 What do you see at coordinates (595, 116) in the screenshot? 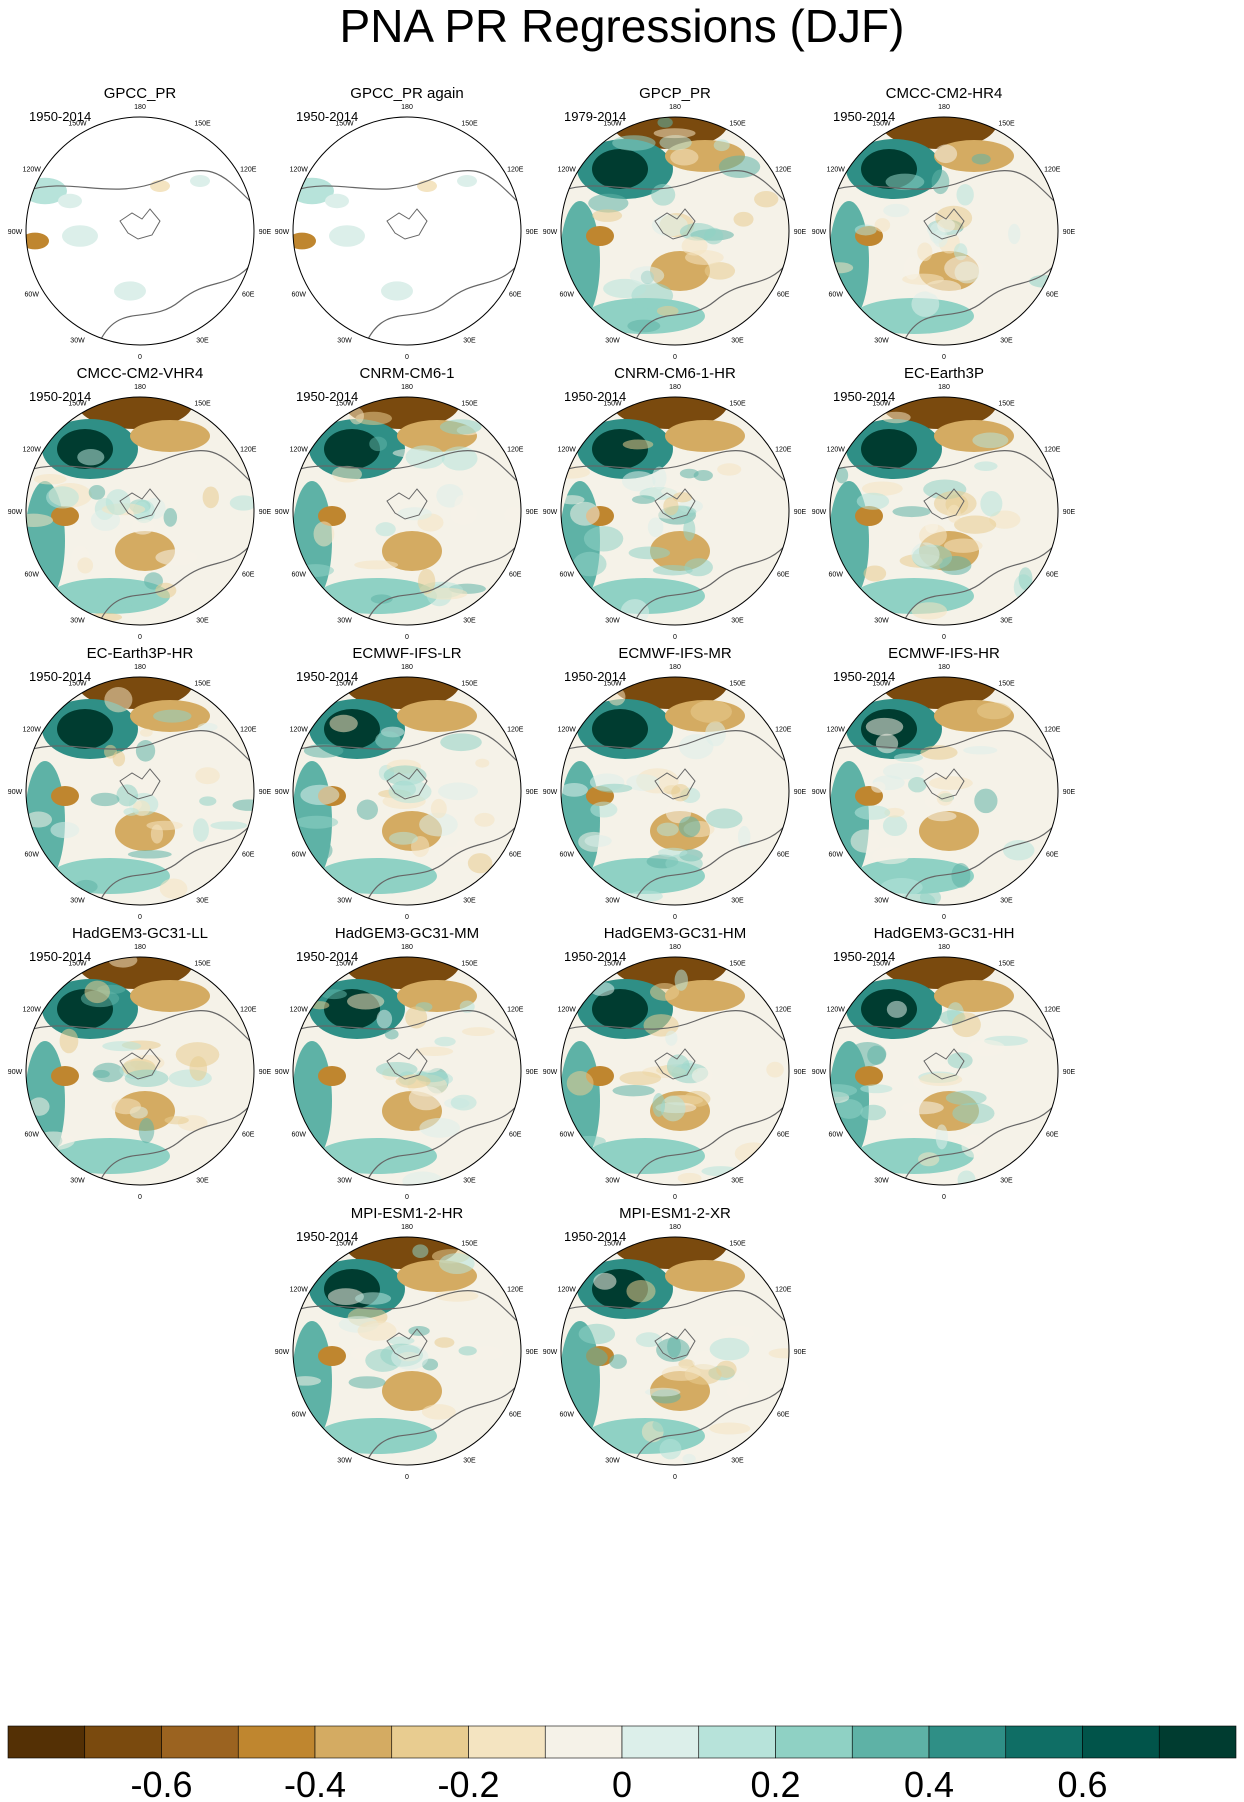
I see `panel-period: 1979-2014` at bounding box center [595, 116].